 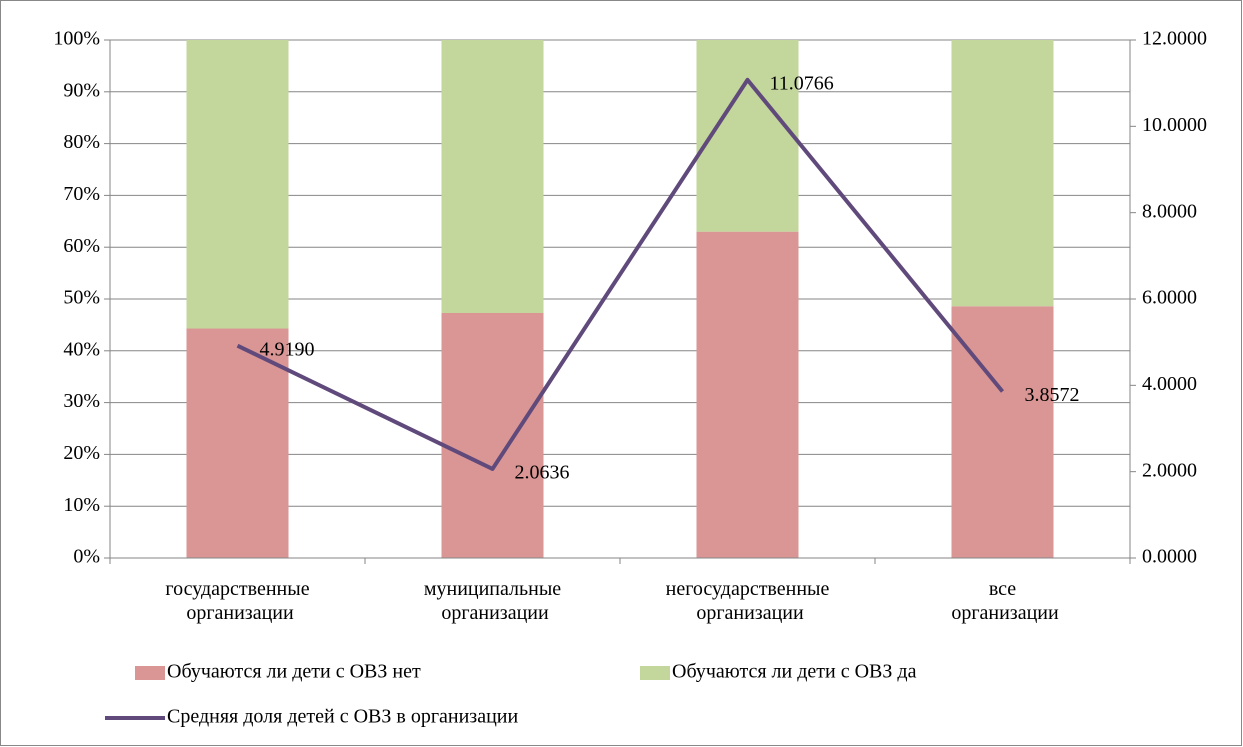 What do you see at coordinates (81, 453) in the screenshot?
I see `y-tick-label: 20%` at bounding box center [81, 453].